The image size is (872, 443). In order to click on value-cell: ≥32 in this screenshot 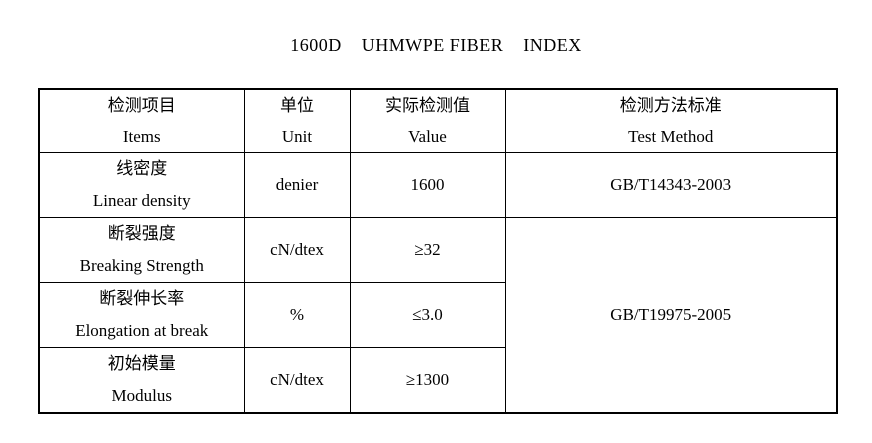, I will do `click(427, 250)`.